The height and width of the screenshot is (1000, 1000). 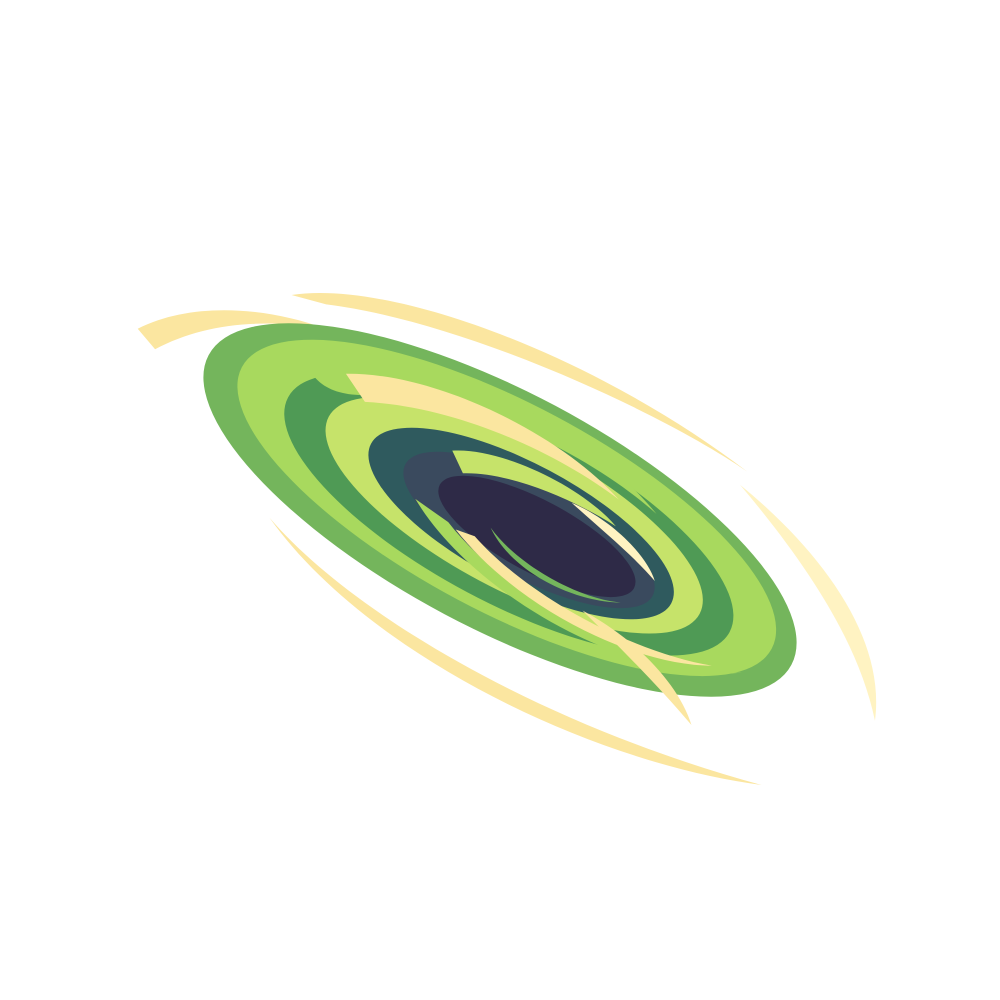 I want to click on outer-streak-left, so click(x=231, y=330).